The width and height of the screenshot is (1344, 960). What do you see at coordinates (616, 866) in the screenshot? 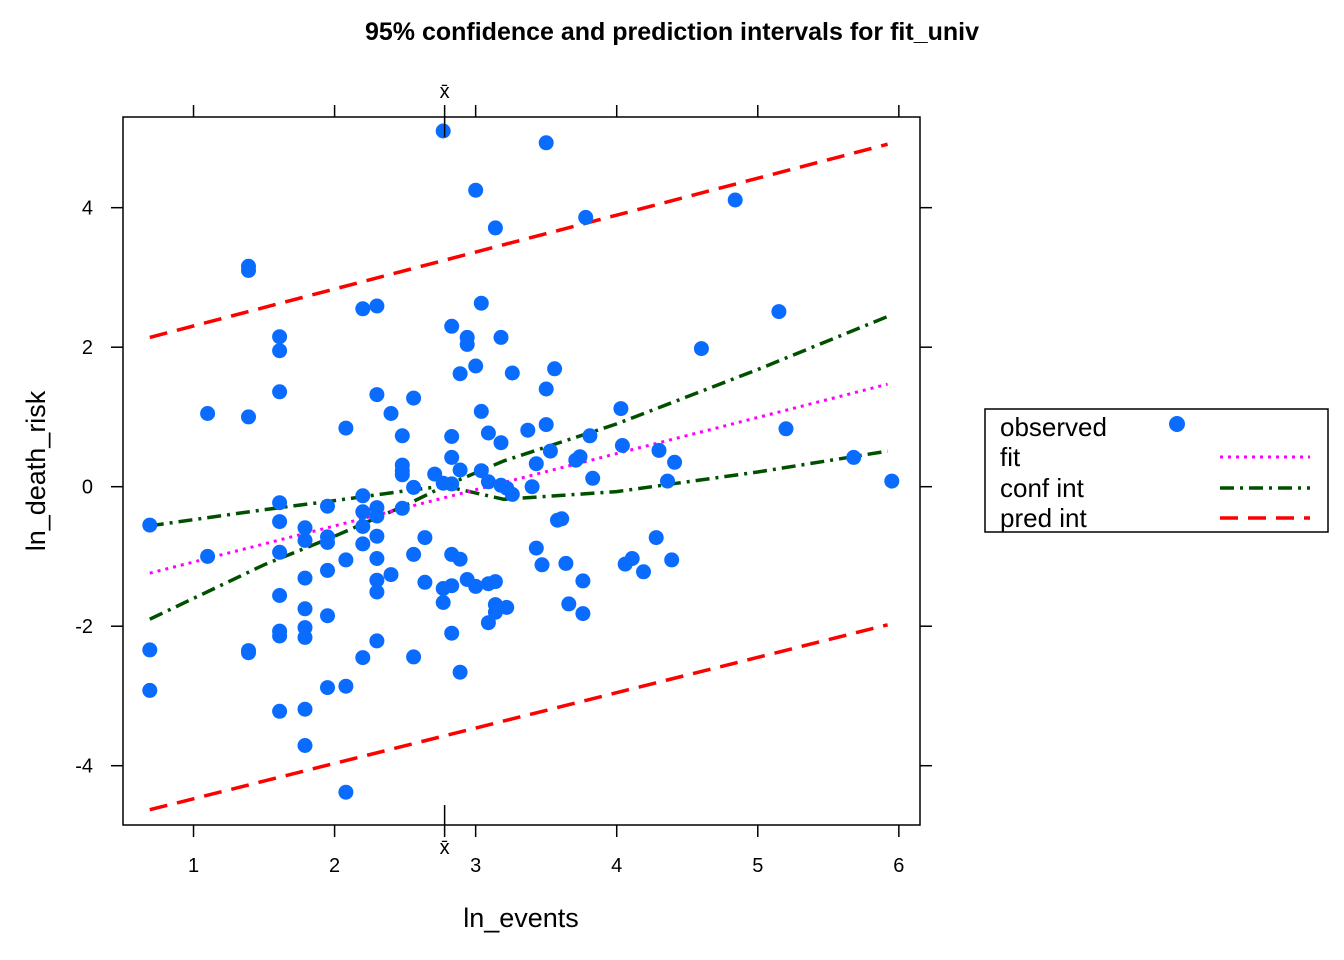
I see `x-tick-label: 4` at bounding box center [616, 866].